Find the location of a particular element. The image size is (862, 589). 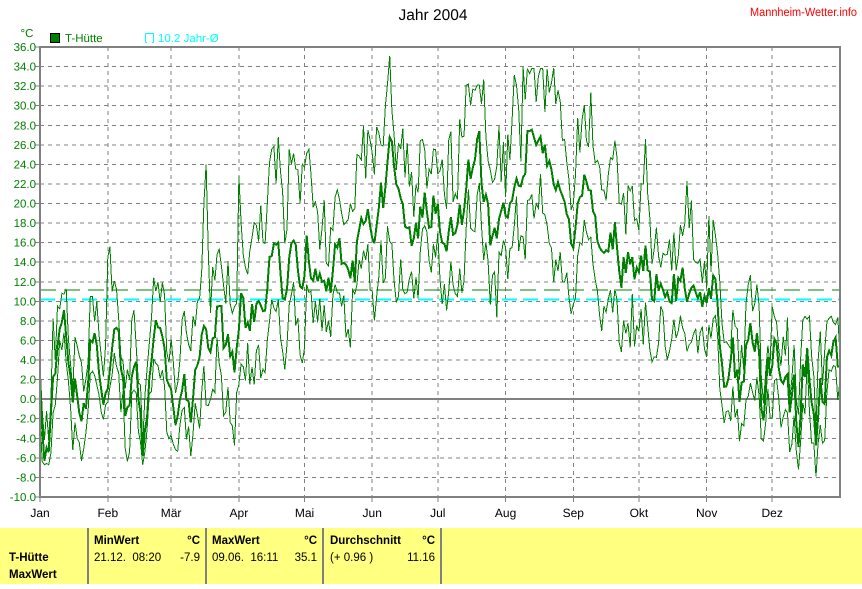

svg-text: Jun is located at coordinates (372, 513).